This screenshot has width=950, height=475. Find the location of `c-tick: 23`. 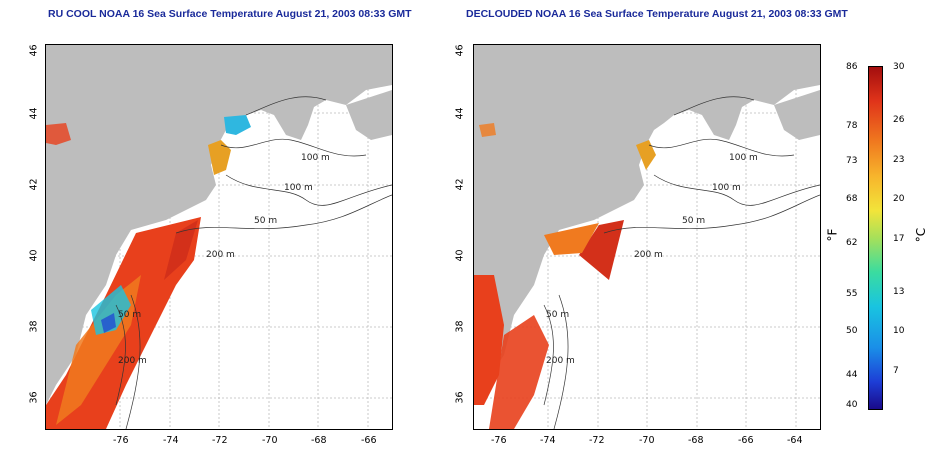

c-tick: 23 is located at coordinates (899, 160).